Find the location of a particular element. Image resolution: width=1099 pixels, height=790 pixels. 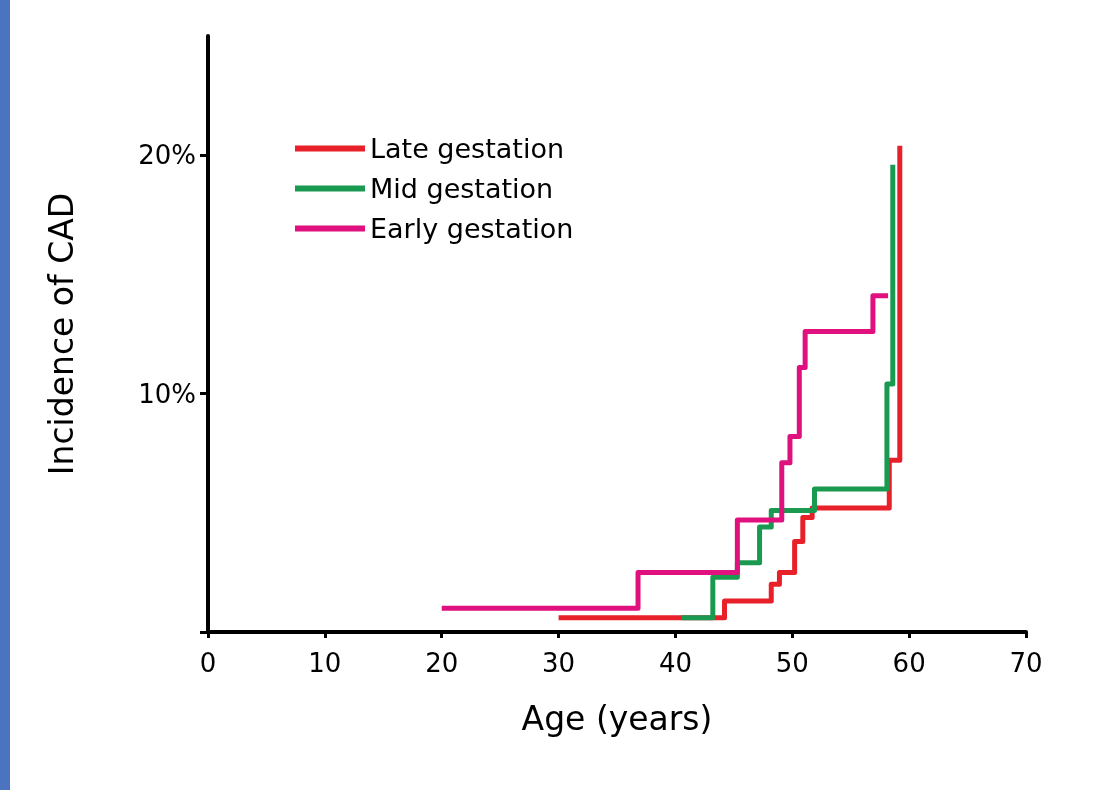

y-axis-title: Incidence of CAD is located at coordinates (61, 334).